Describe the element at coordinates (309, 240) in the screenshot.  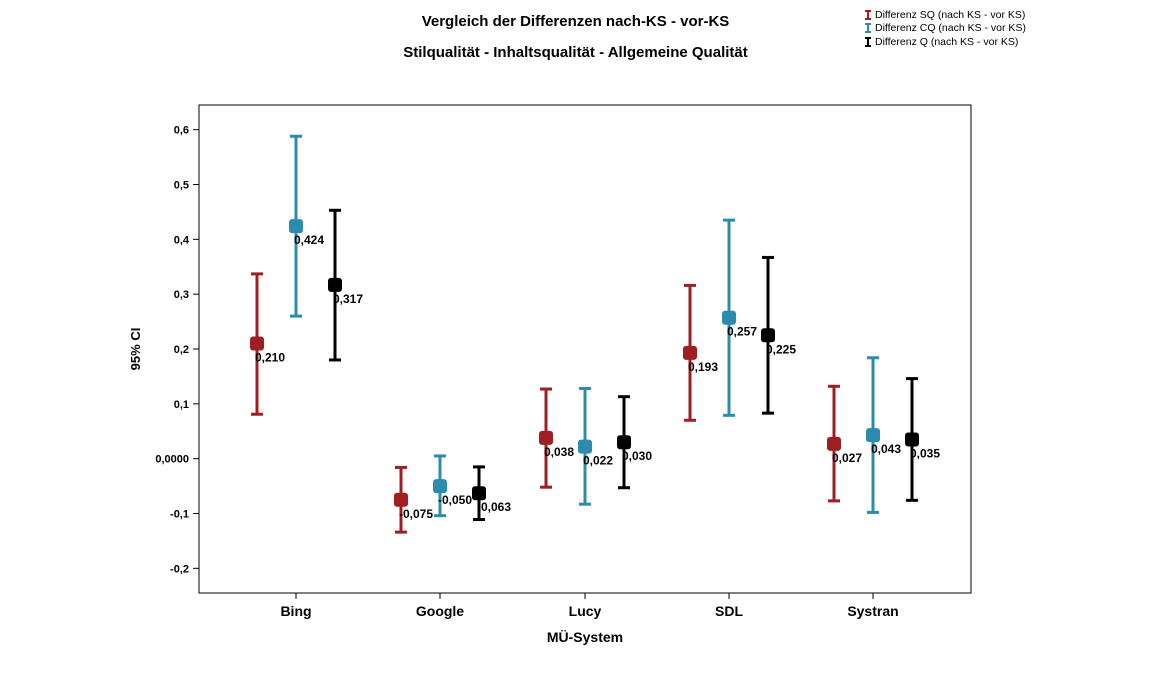
I see `data-label: 0,424` at that location.